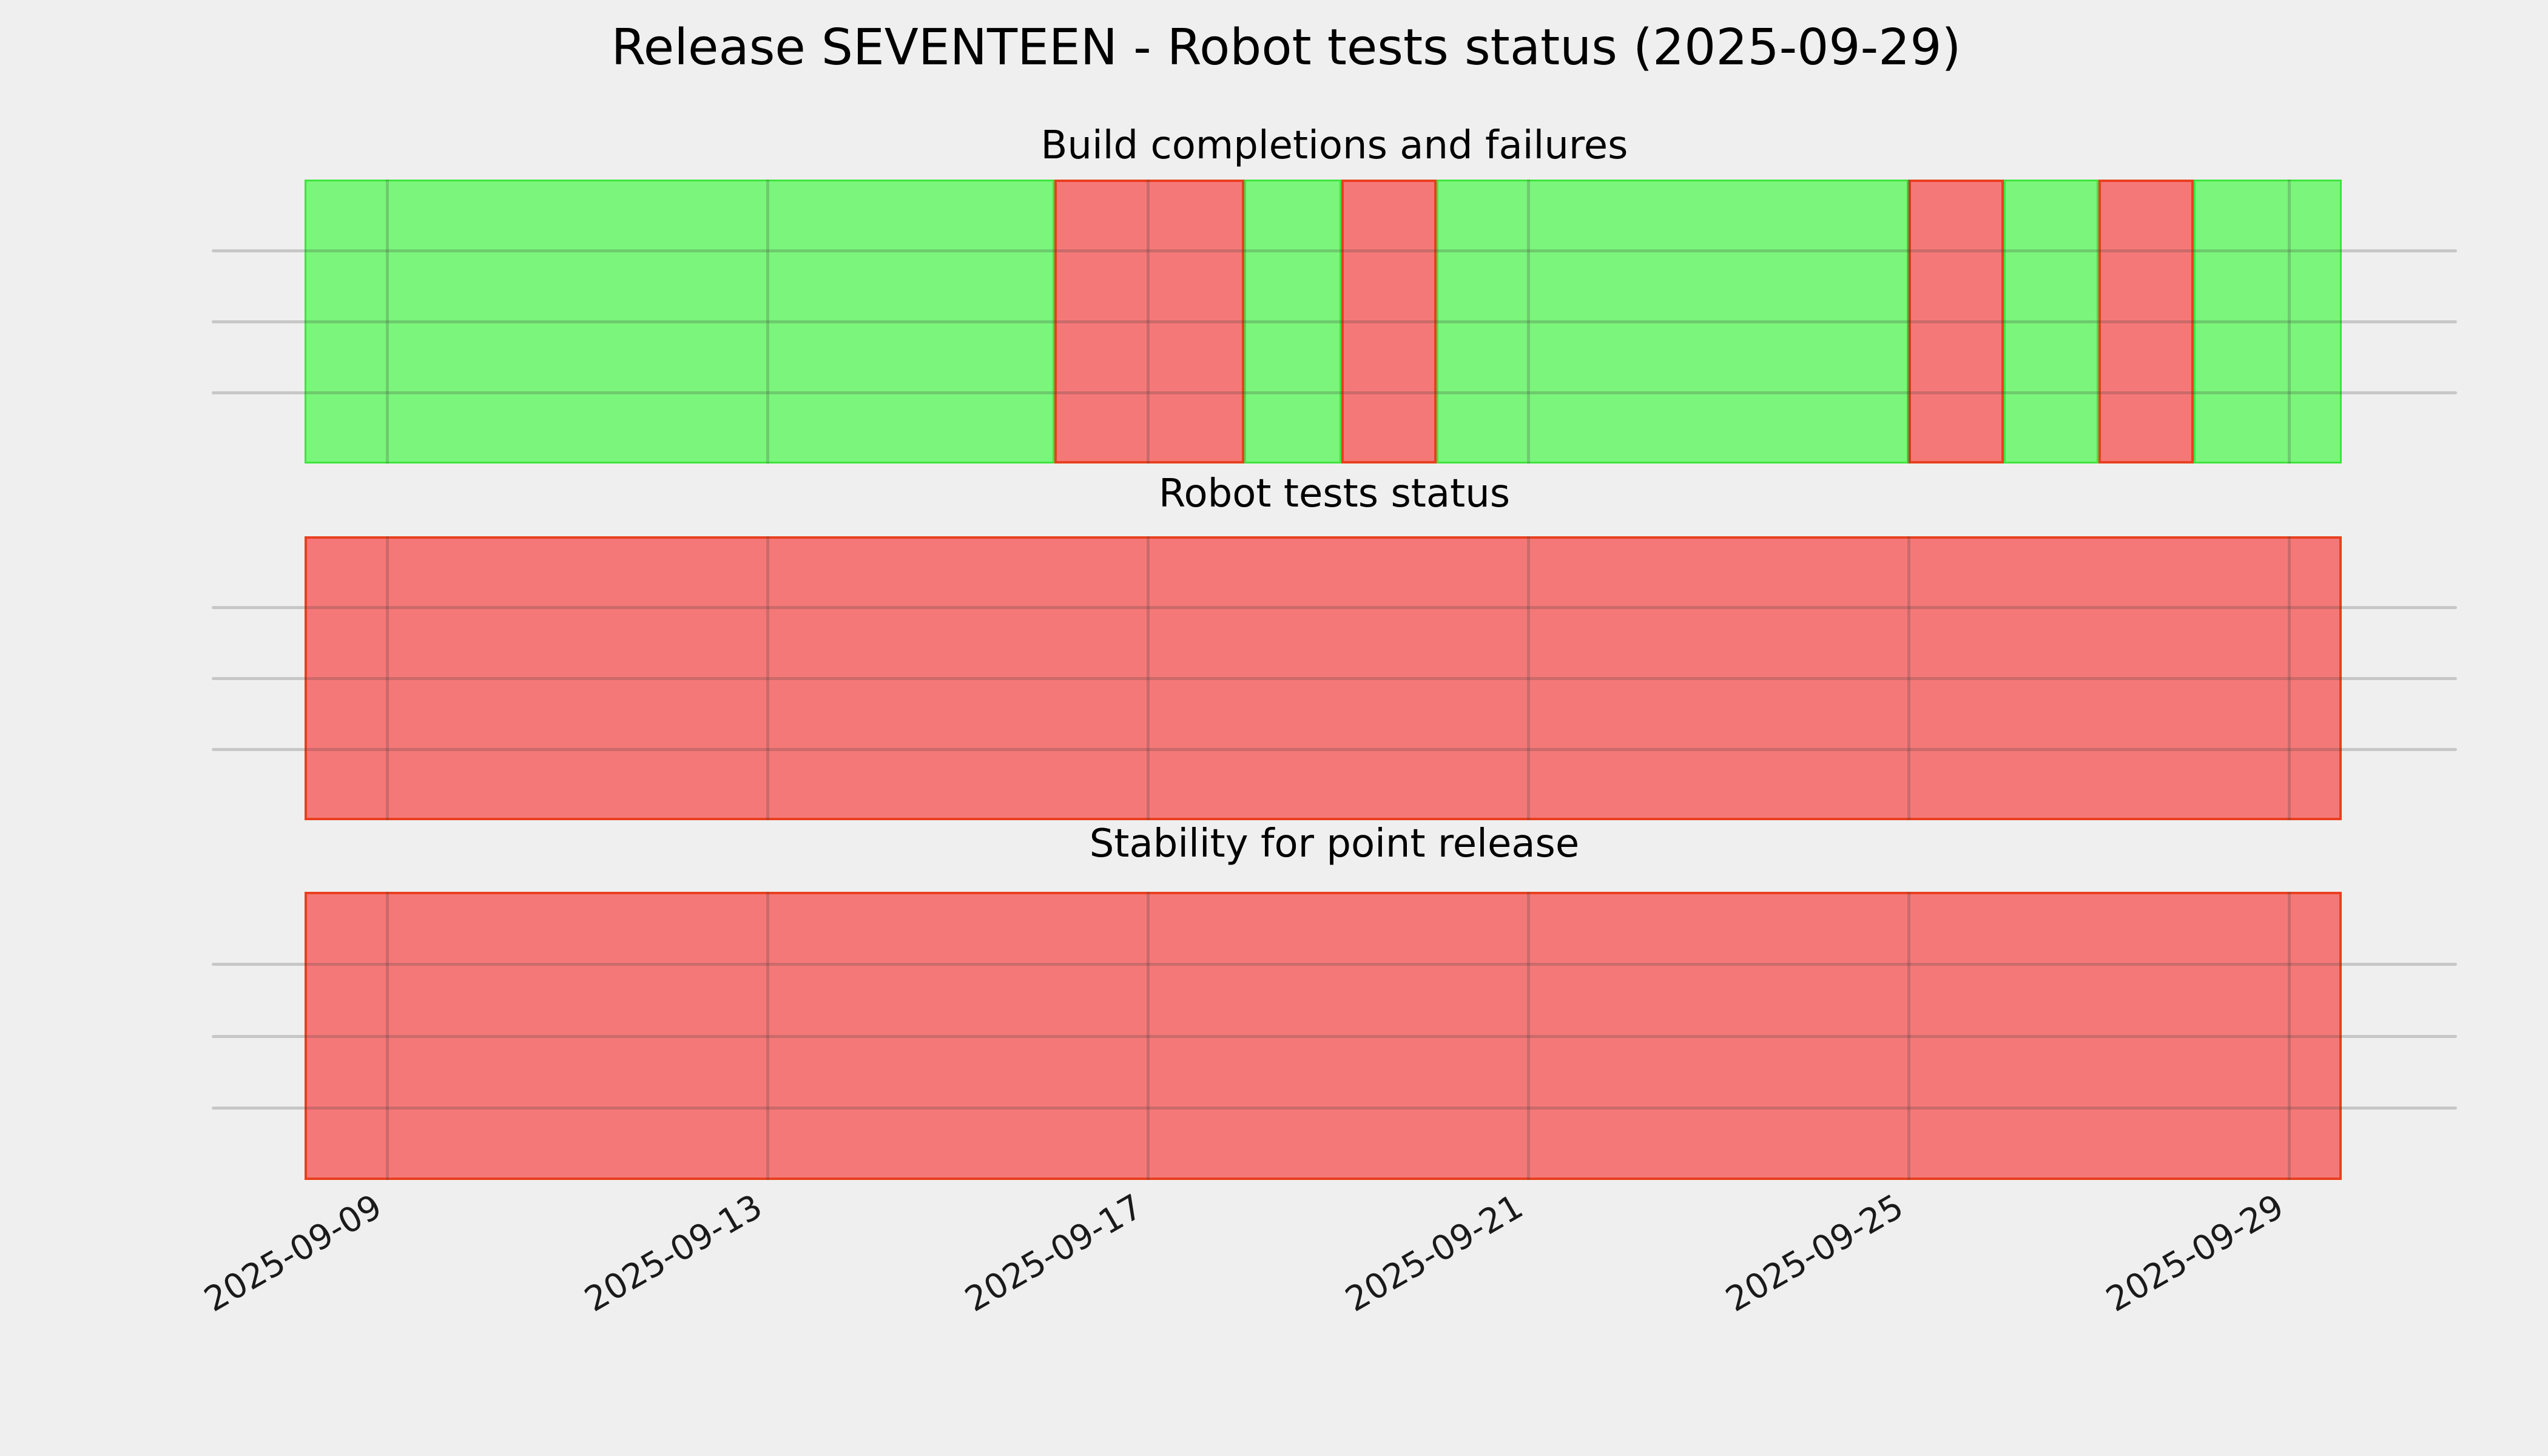  I want to click on x-tick-label: 2025-09-17, so click(1053, 1253).